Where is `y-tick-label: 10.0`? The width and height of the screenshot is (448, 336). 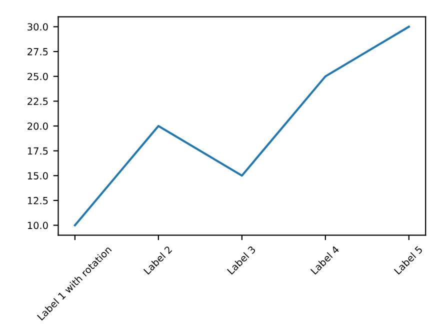
y-tick-label: 10.0 is located at coordinates (38, 226).